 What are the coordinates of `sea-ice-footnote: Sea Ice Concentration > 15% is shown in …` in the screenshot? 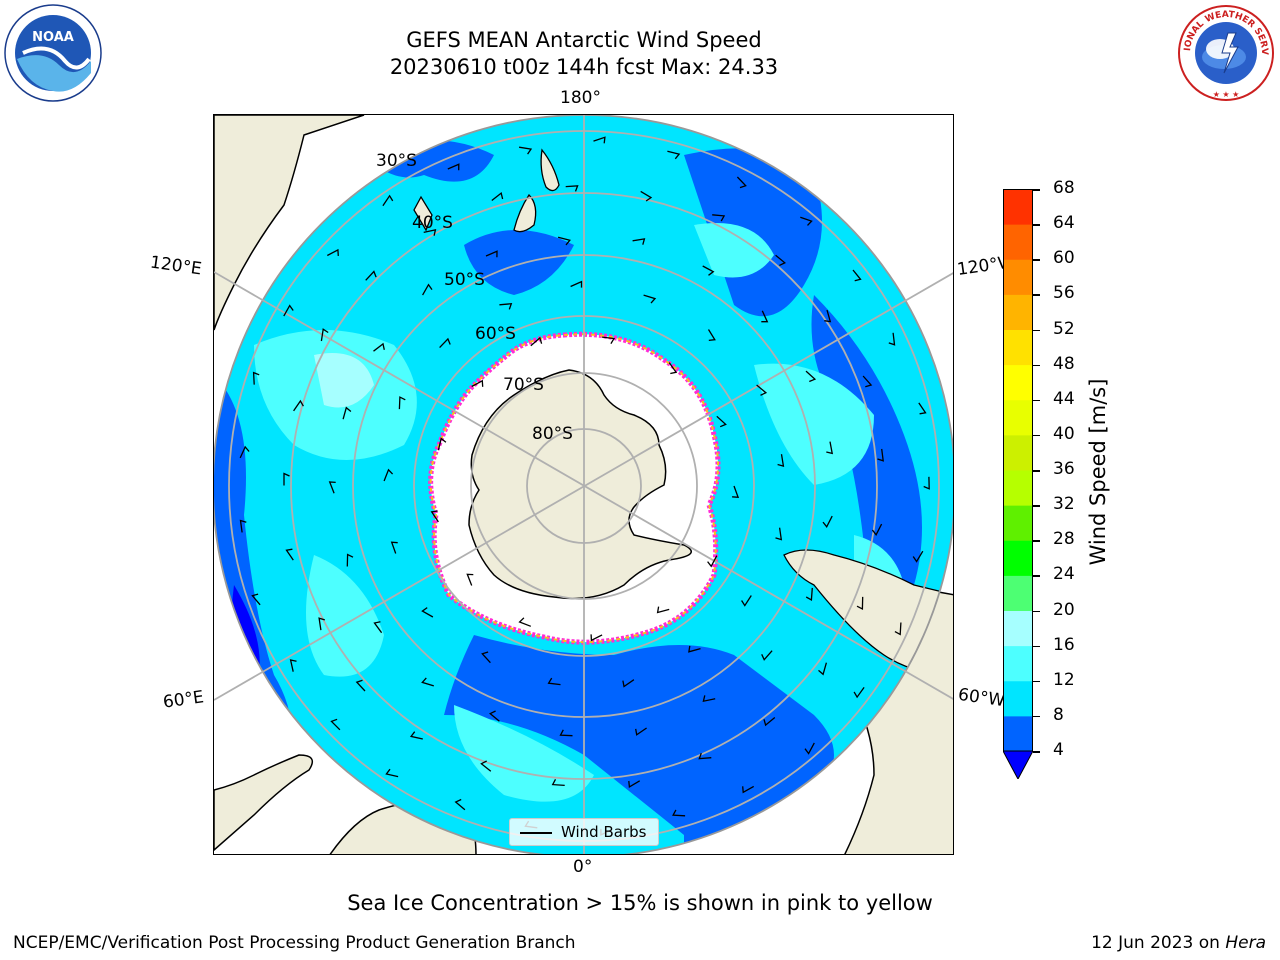 It's located at (640, 903).